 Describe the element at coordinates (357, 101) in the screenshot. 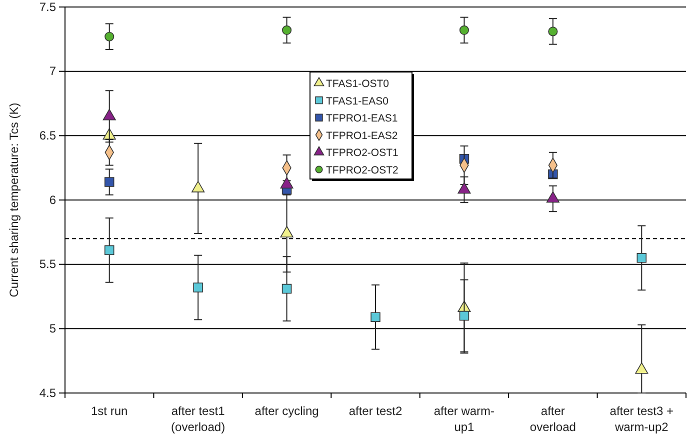

I see `legend-label: TFAS1-EAS0` at that location.